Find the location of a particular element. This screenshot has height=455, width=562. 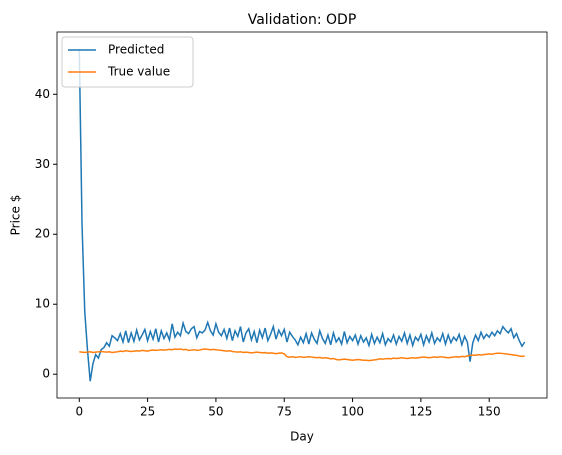

x-tick-label: 25 is located at coordinates (147, 412).